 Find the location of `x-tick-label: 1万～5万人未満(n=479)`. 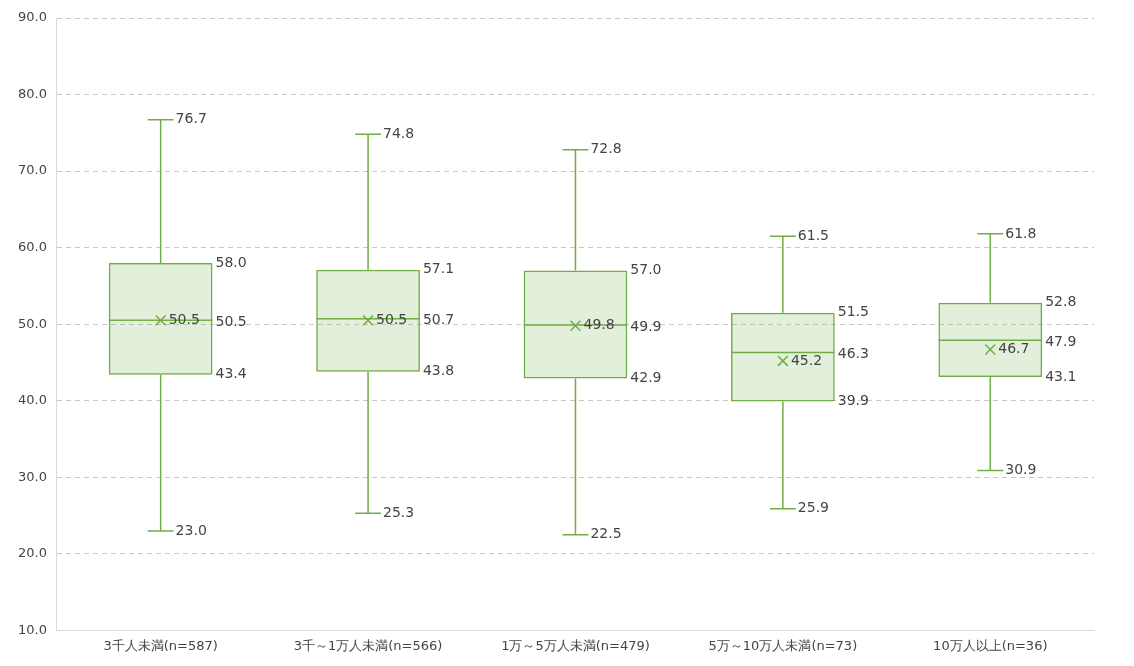

x-tick-label: 1万～5万人未満(n=479) is located at coordinates (575, 645).